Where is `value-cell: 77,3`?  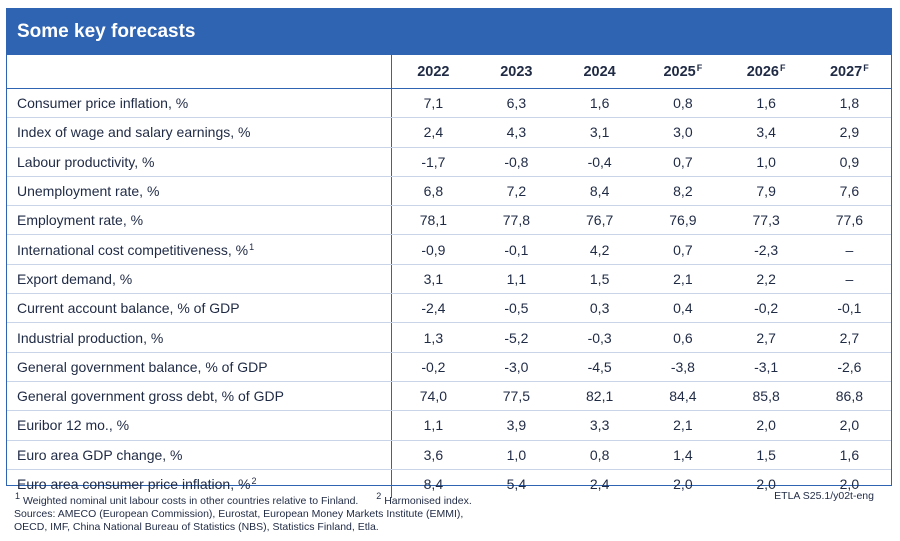
value-cell: 77,3 is located at coordinates (766, 220).